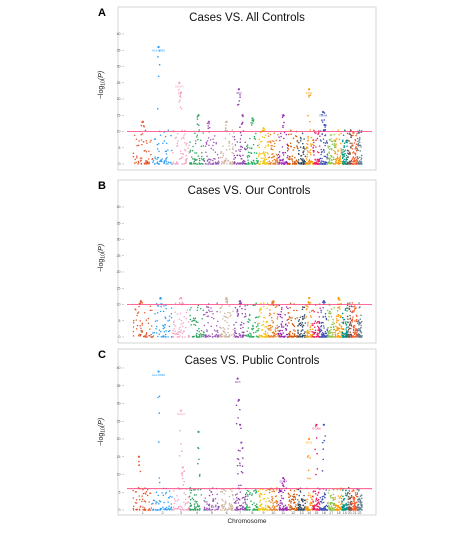 The width and height of the screenshot is (474, 544). I want to click on x-tick-label: 10, so click(273, 513).